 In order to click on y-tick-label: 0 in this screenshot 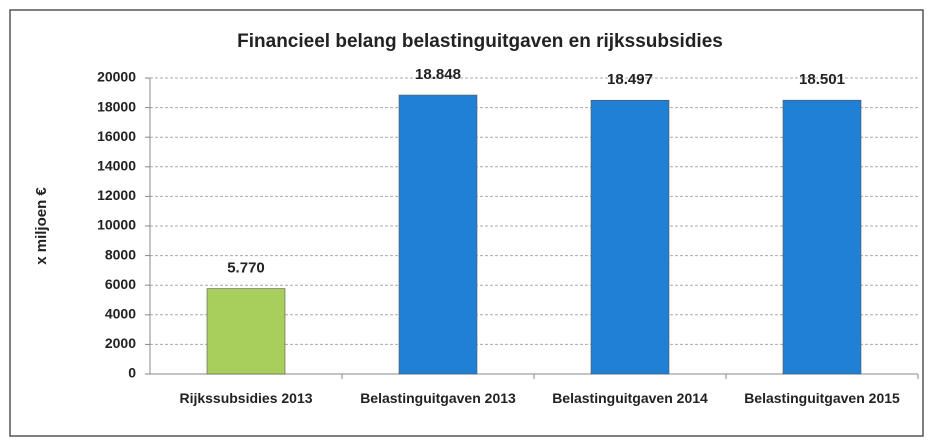, I will do `click(132, 373)`.